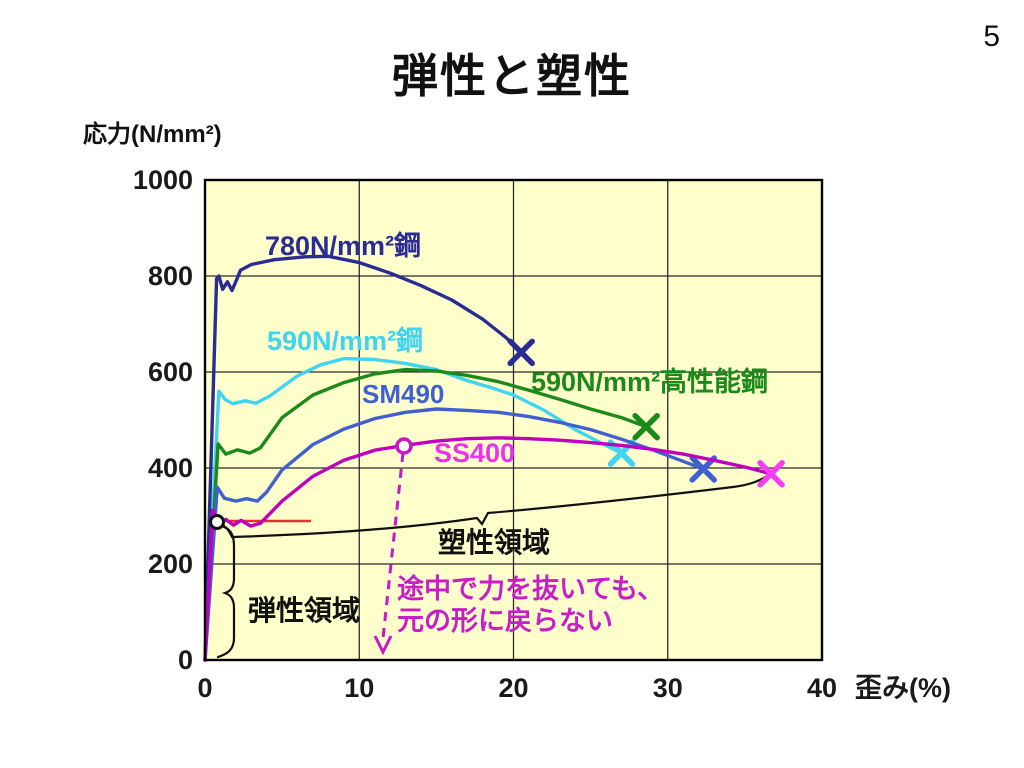 The height and width of the screenshot is (768, 1024). Describe the element at coordinates (512, 76) in the screenshot. I see `slide-title: 弾性と塑性` at that location.